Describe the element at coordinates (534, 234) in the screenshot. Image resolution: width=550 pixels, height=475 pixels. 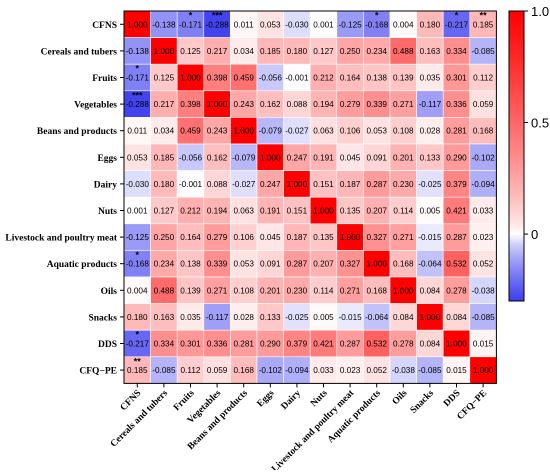
I see `colorbar-tick-label: 0` at that location.